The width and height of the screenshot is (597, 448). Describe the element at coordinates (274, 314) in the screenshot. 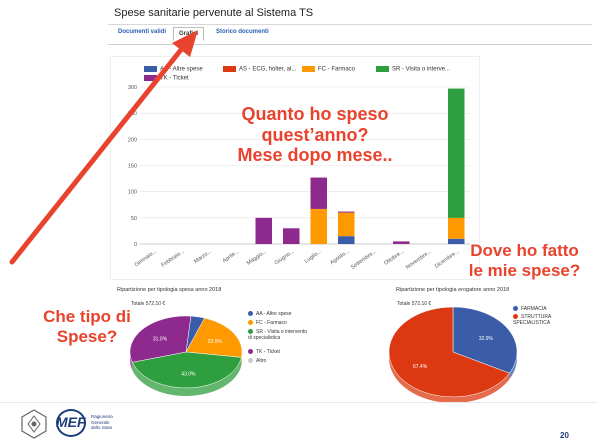

I see `pie-legend-label: AA - Altre spese` at that location.